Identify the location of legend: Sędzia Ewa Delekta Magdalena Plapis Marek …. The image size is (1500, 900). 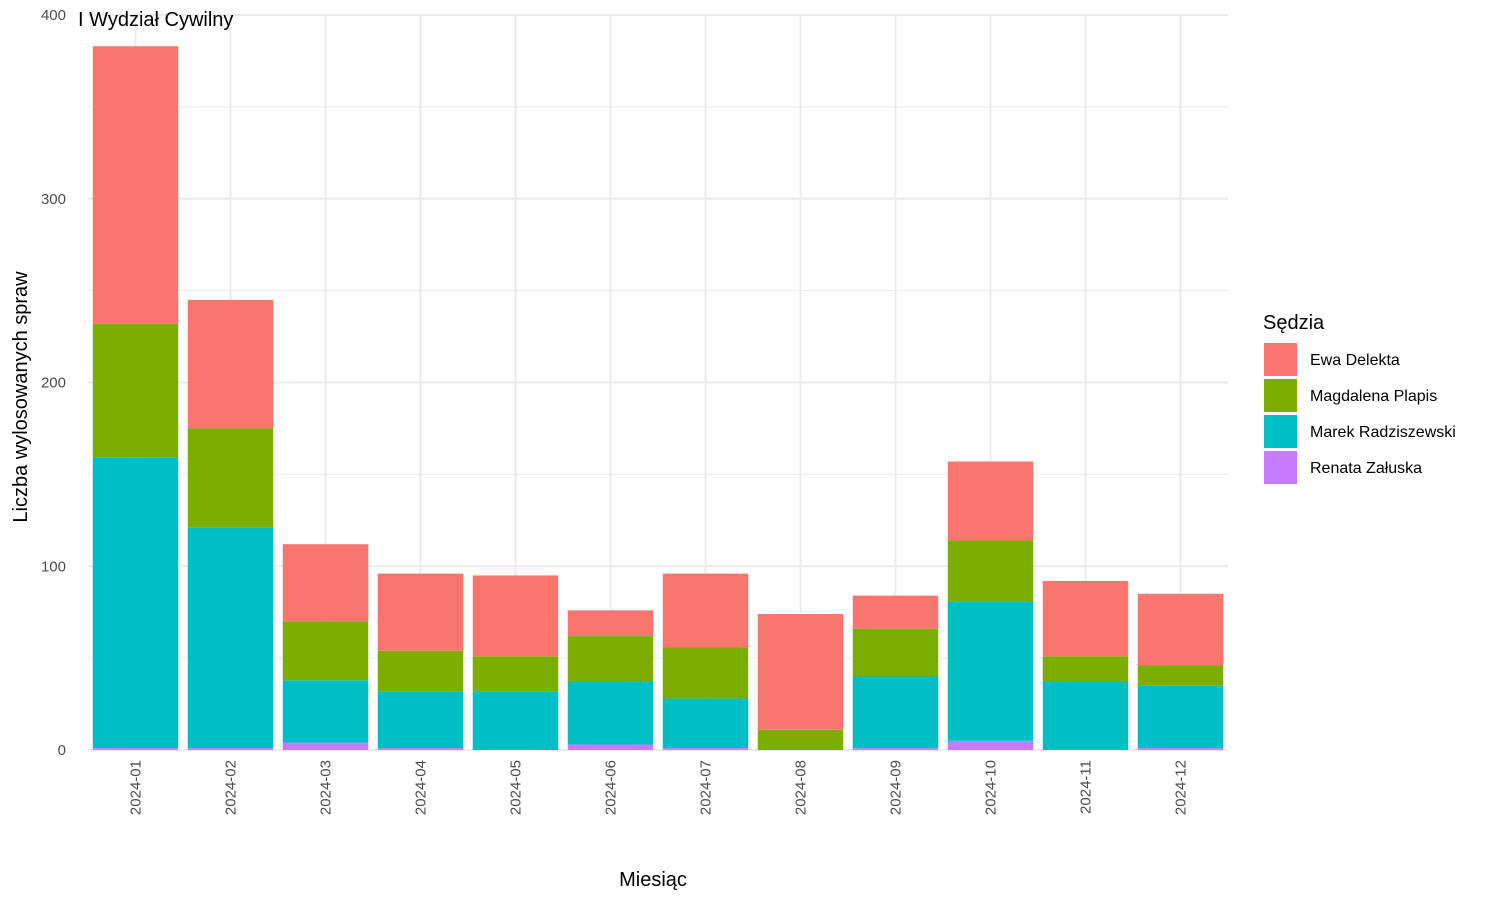
(1359, 398).